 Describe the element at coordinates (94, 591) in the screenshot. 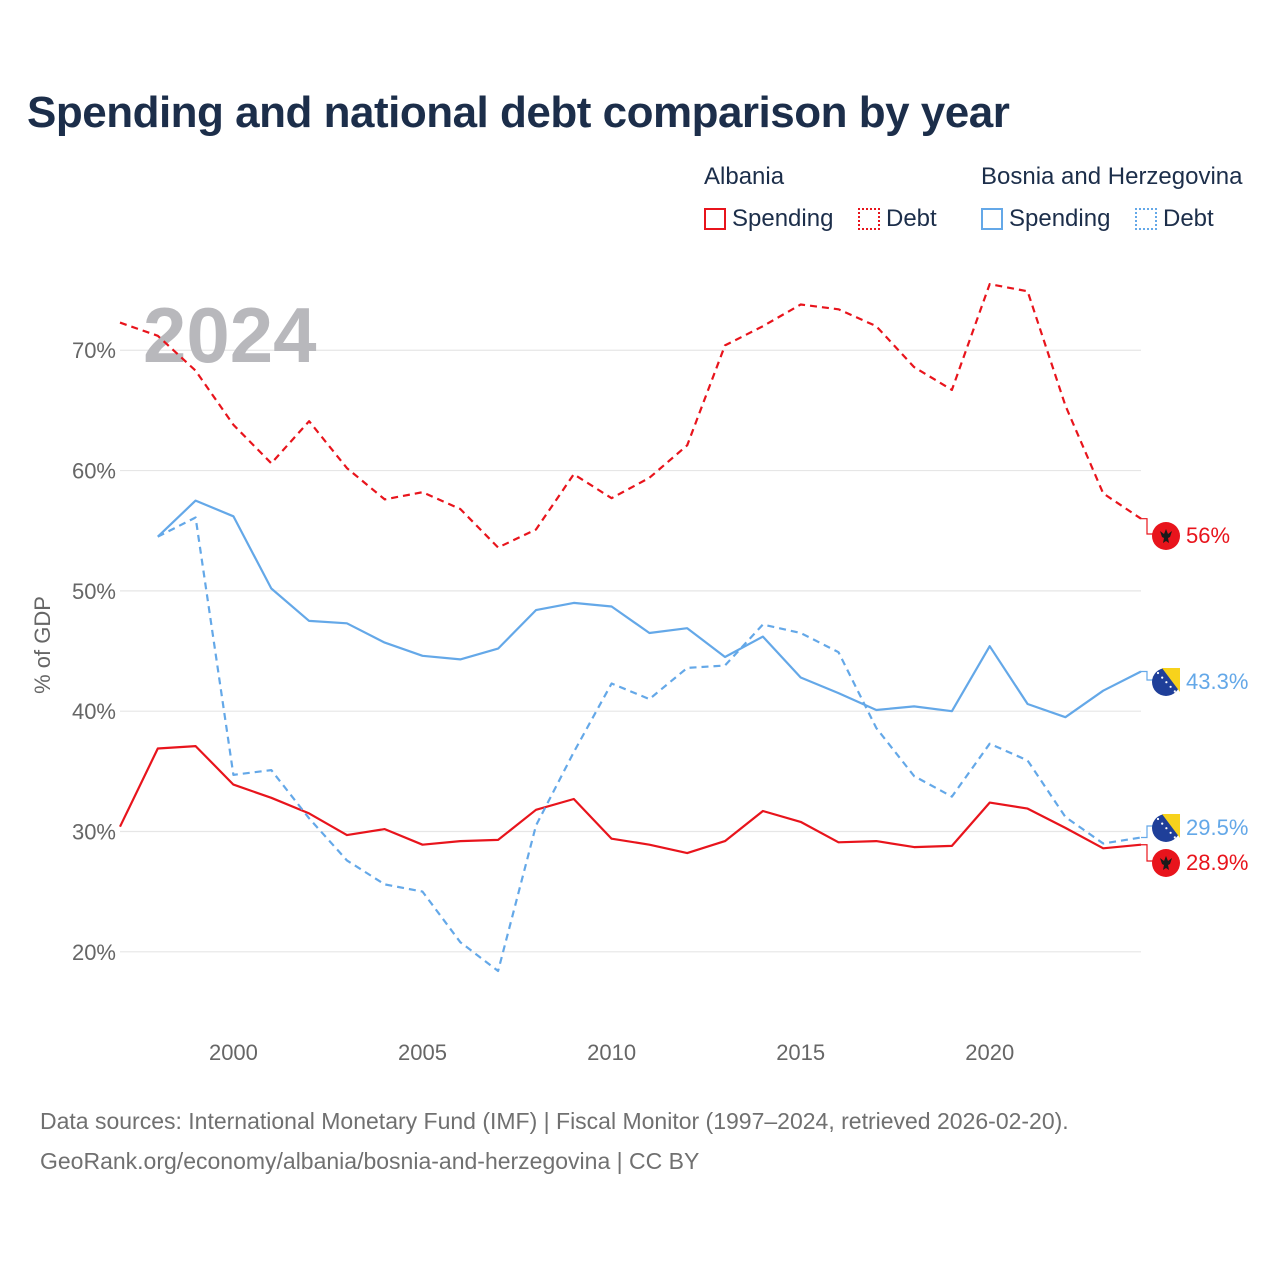

I see `y-tick-label: 50%` at that location.